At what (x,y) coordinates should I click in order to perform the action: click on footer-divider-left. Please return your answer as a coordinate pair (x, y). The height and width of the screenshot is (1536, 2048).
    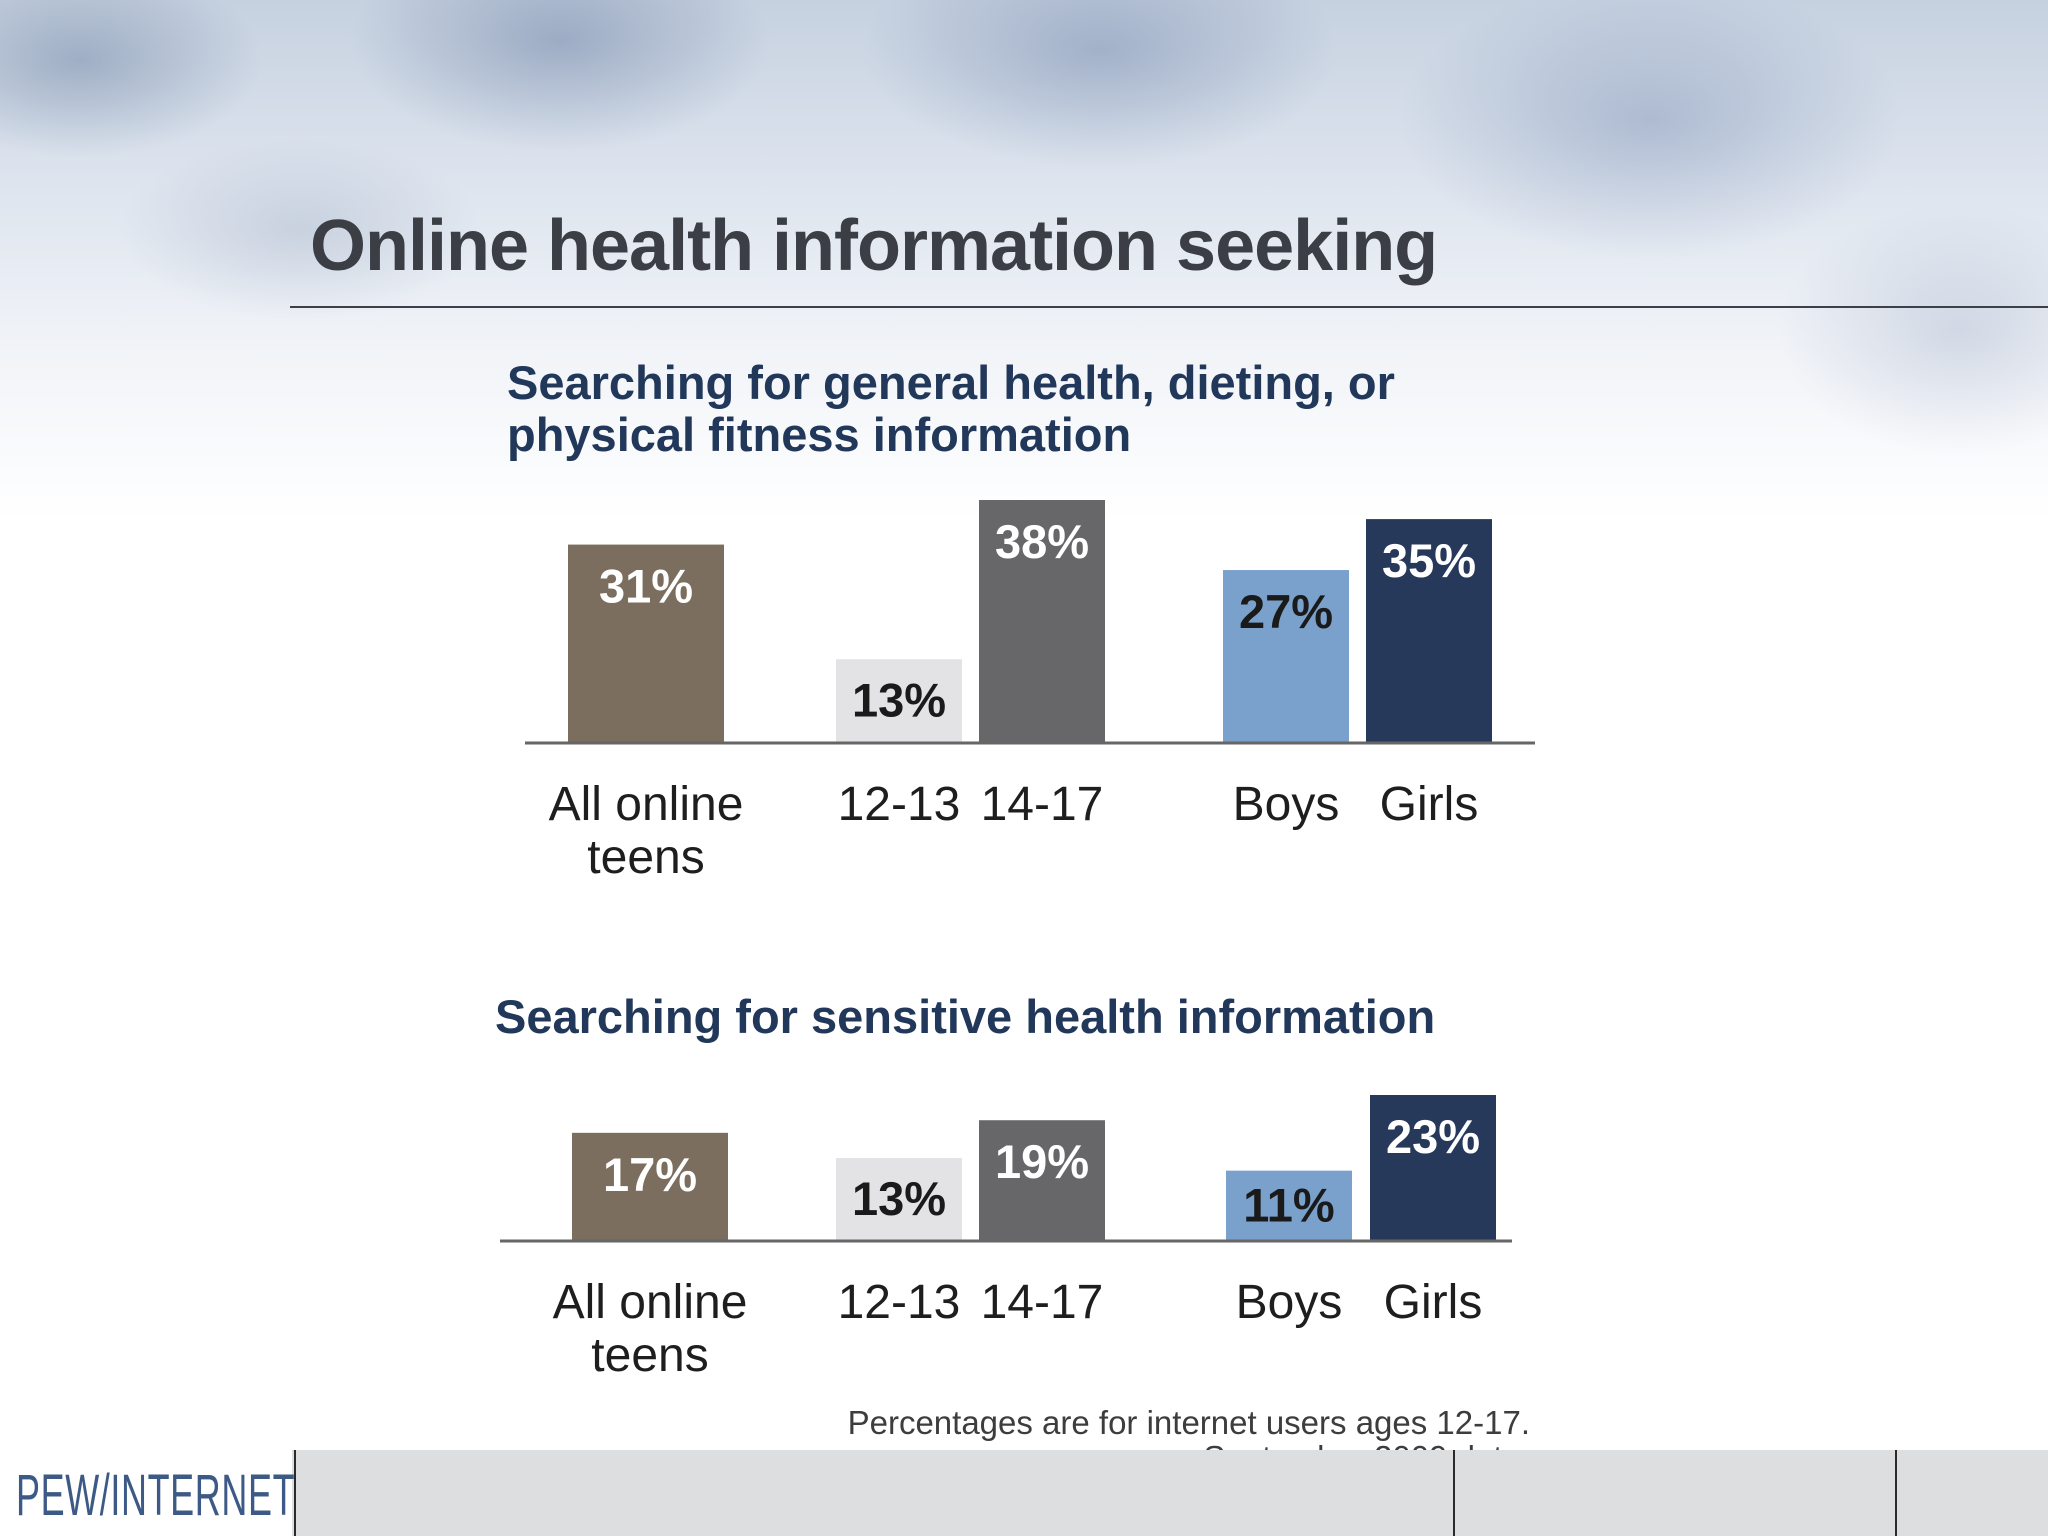
    Looking at the image, I should click on (295, 1493).